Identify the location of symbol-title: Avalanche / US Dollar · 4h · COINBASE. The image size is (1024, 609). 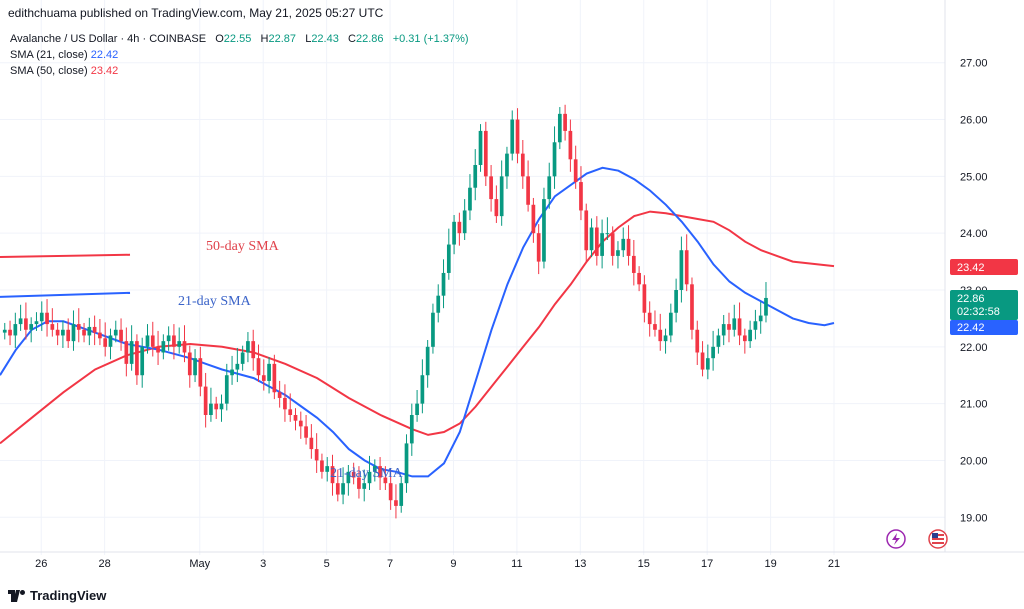
(108, 39).